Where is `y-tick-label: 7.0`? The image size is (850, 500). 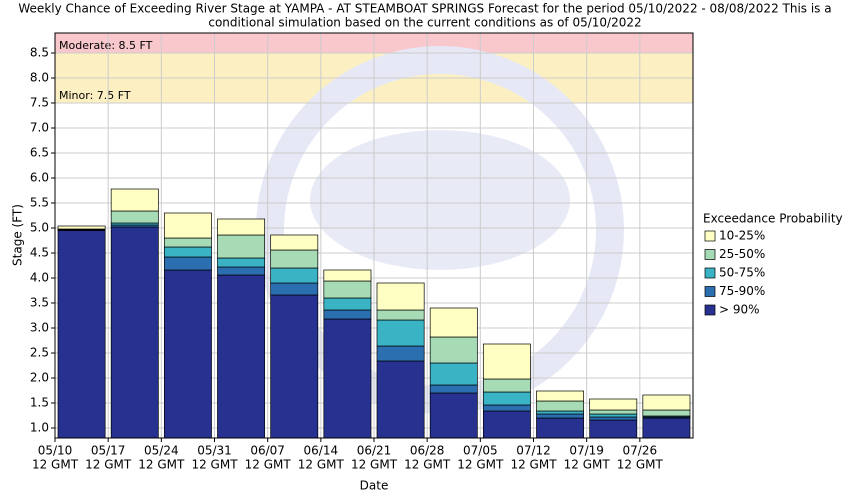
y-tick-label: 7.0 is located at coordinates (39, 128).